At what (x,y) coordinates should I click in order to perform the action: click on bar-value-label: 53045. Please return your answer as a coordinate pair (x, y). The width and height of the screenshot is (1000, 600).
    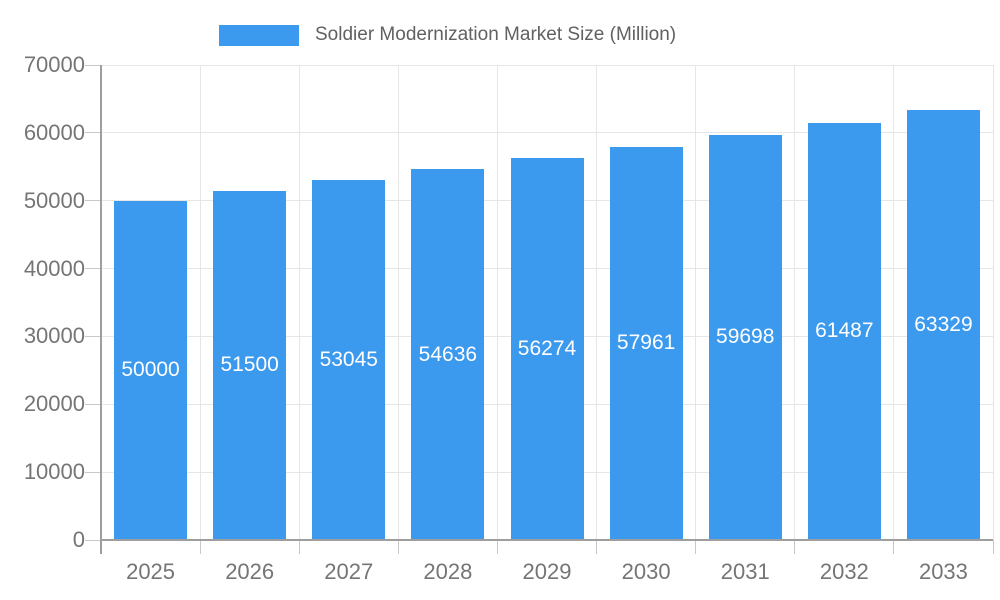
    Looking at the image, I should click on (348, 360).